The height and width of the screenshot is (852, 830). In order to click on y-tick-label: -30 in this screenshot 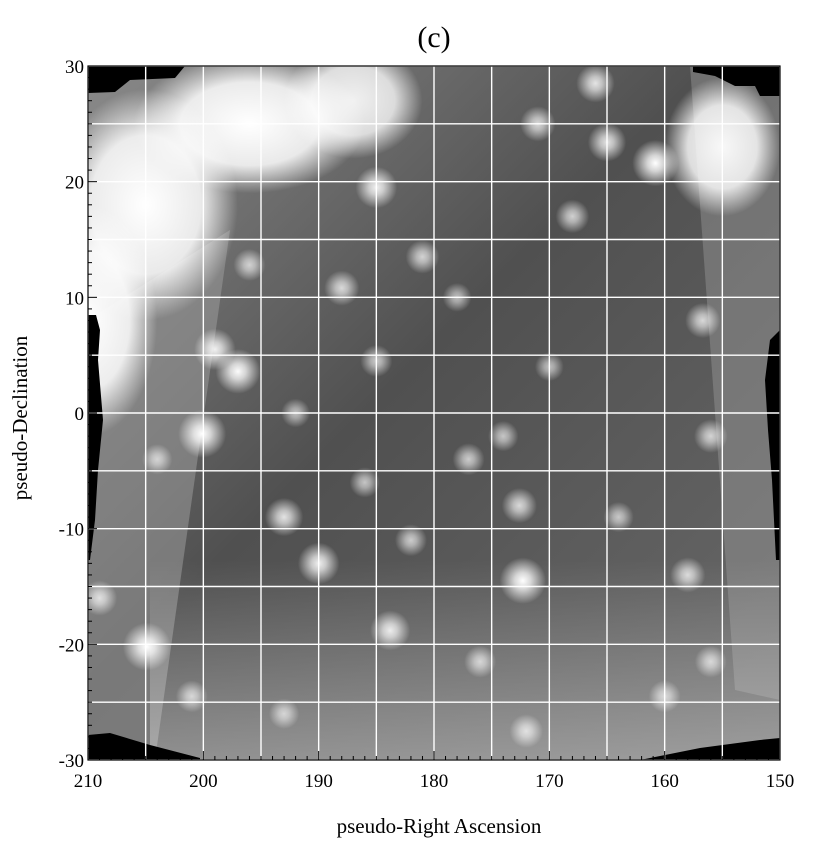, I will do `click(71, 761)`.